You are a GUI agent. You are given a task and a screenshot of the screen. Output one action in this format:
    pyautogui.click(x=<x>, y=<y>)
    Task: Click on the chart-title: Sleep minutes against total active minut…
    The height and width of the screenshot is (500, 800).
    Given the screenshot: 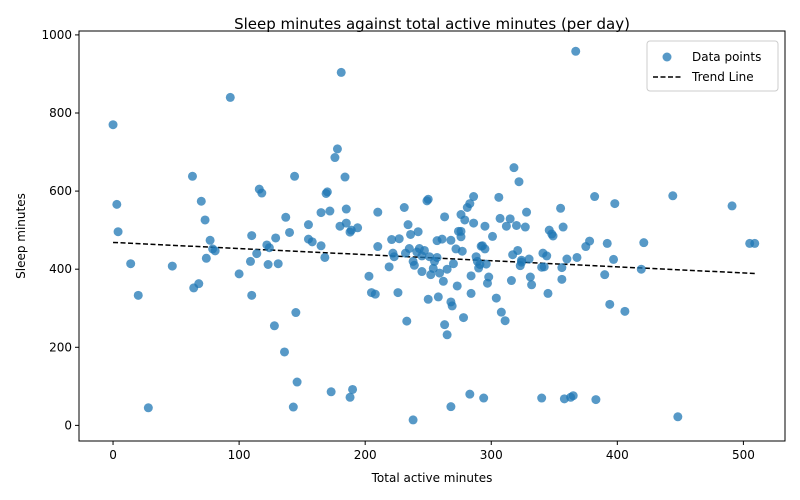 What is the action you would take?
    pyautogui.click(x=432, y=24)
    